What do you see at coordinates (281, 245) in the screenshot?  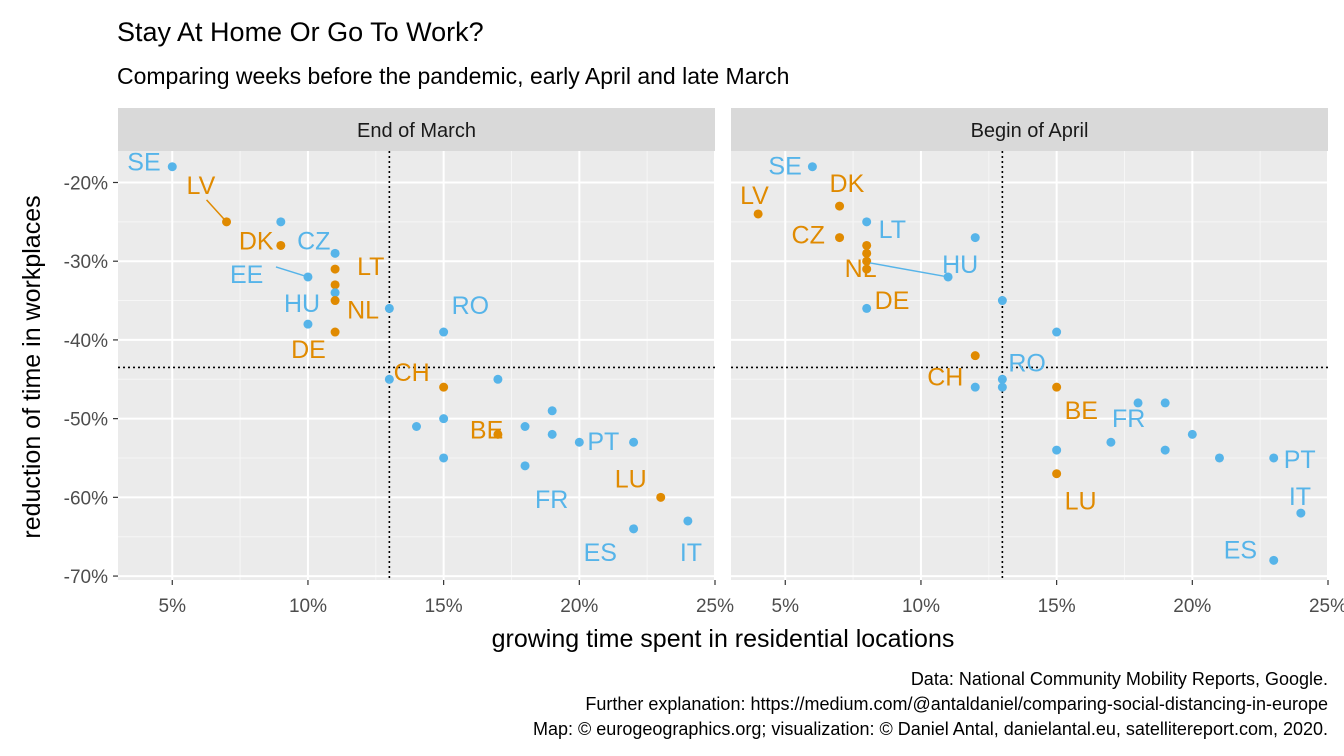 I see `data-point-dk` at bounding box center [281, 245].